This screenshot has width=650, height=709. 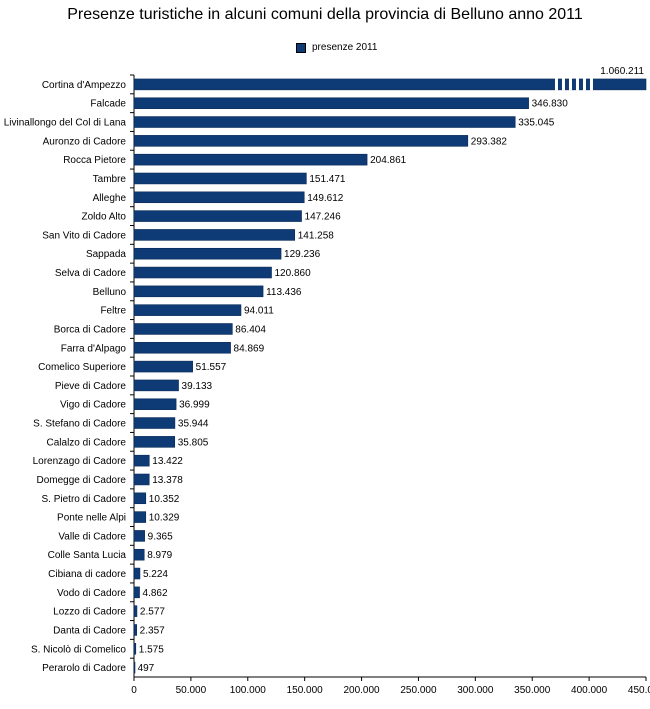 What do you see at coordinates (80, 461) in the screenshot?
I see `category-label: Lorenzago di Cadore` at bounding box center [80, 461].